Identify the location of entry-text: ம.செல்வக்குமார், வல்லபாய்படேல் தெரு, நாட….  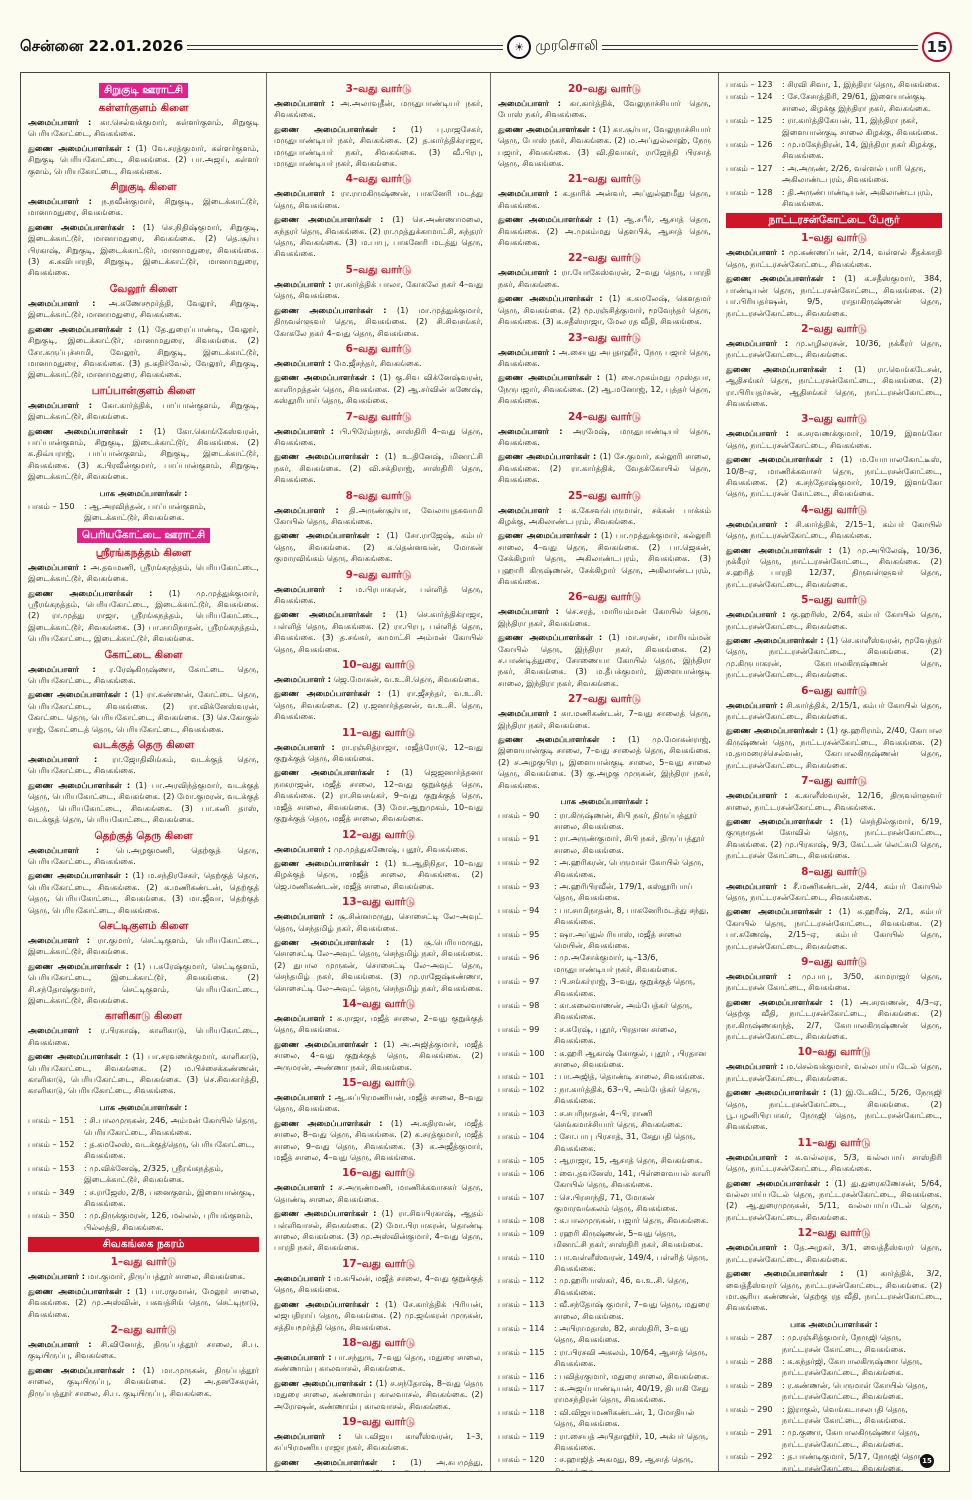
(834, 1072).